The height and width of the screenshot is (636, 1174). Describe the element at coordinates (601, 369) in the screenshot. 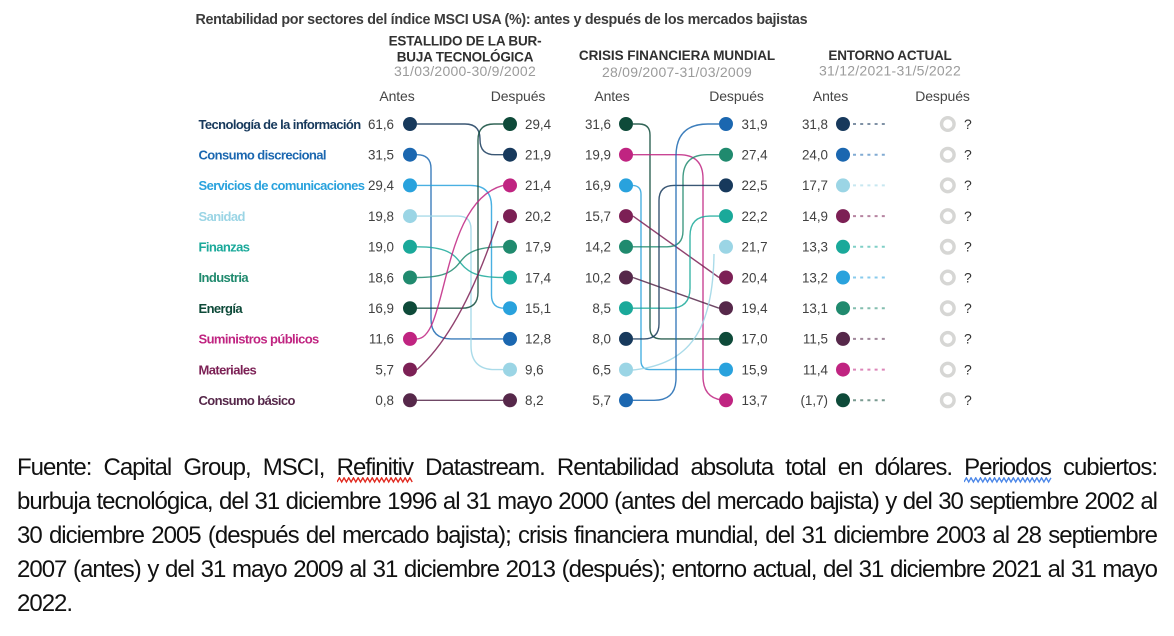

I see `svg-text: 6,5` at that location.